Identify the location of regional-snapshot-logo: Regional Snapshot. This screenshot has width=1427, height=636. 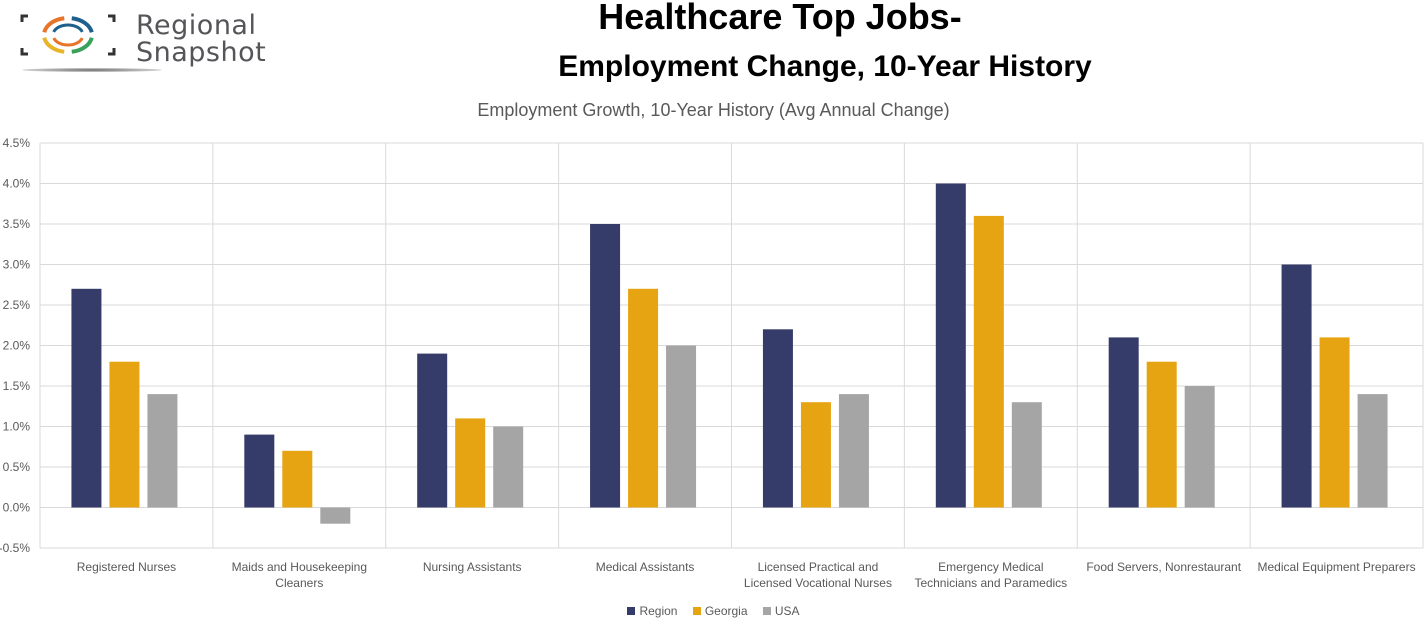
(159, 43).